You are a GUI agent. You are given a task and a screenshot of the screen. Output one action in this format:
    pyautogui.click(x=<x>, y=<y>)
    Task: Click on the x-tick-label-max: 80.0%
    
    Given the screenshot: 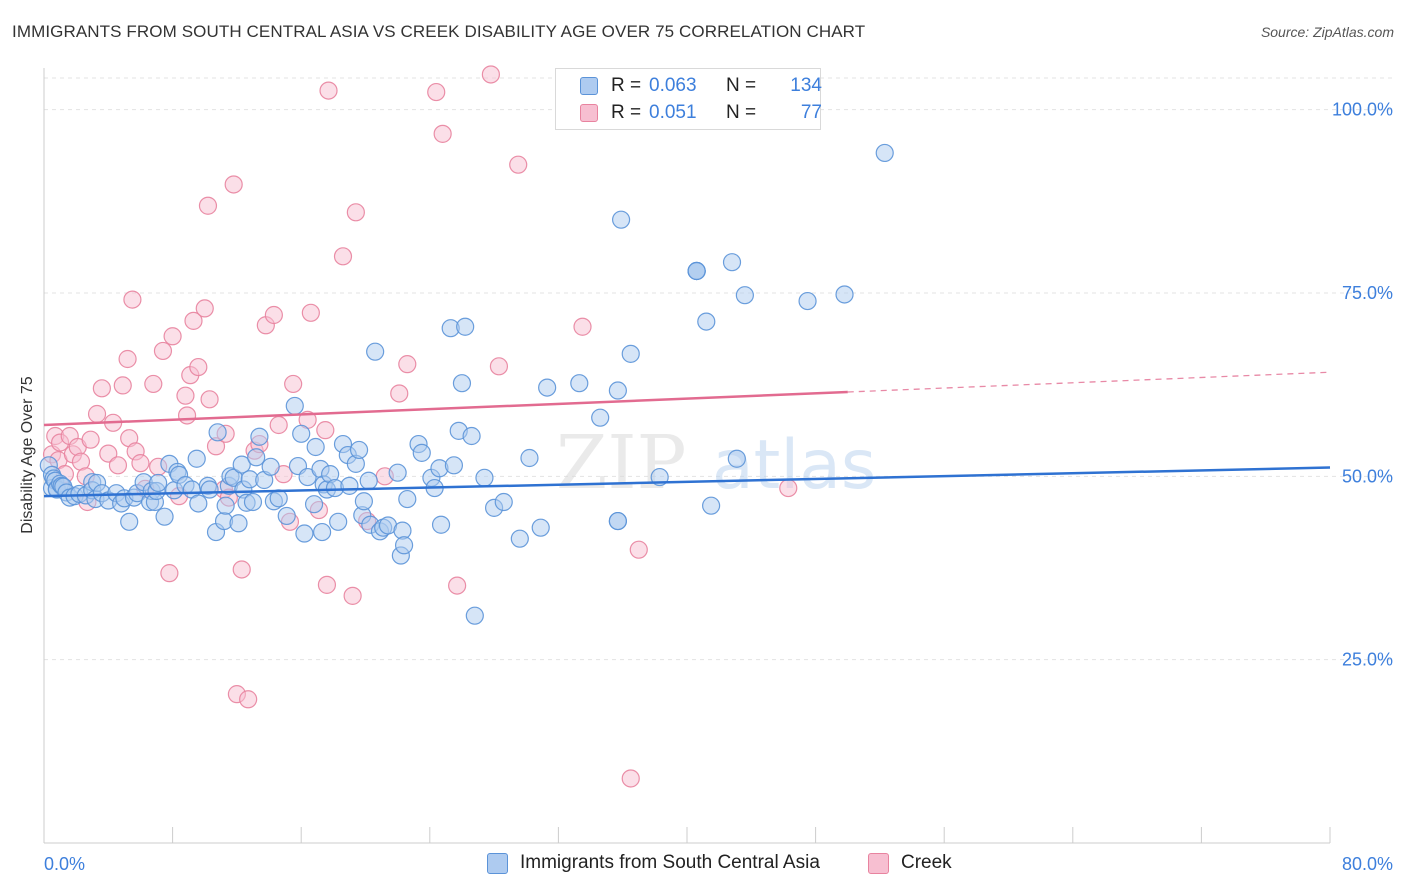 What is the action you would take?
    pyautogui.click(x=1367, y=864)
    